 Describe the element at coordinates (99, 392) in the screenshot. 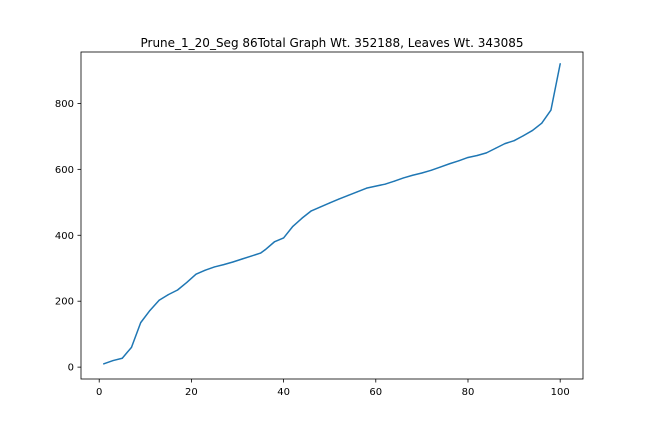

I see `x-tick-label: 0` at that location.